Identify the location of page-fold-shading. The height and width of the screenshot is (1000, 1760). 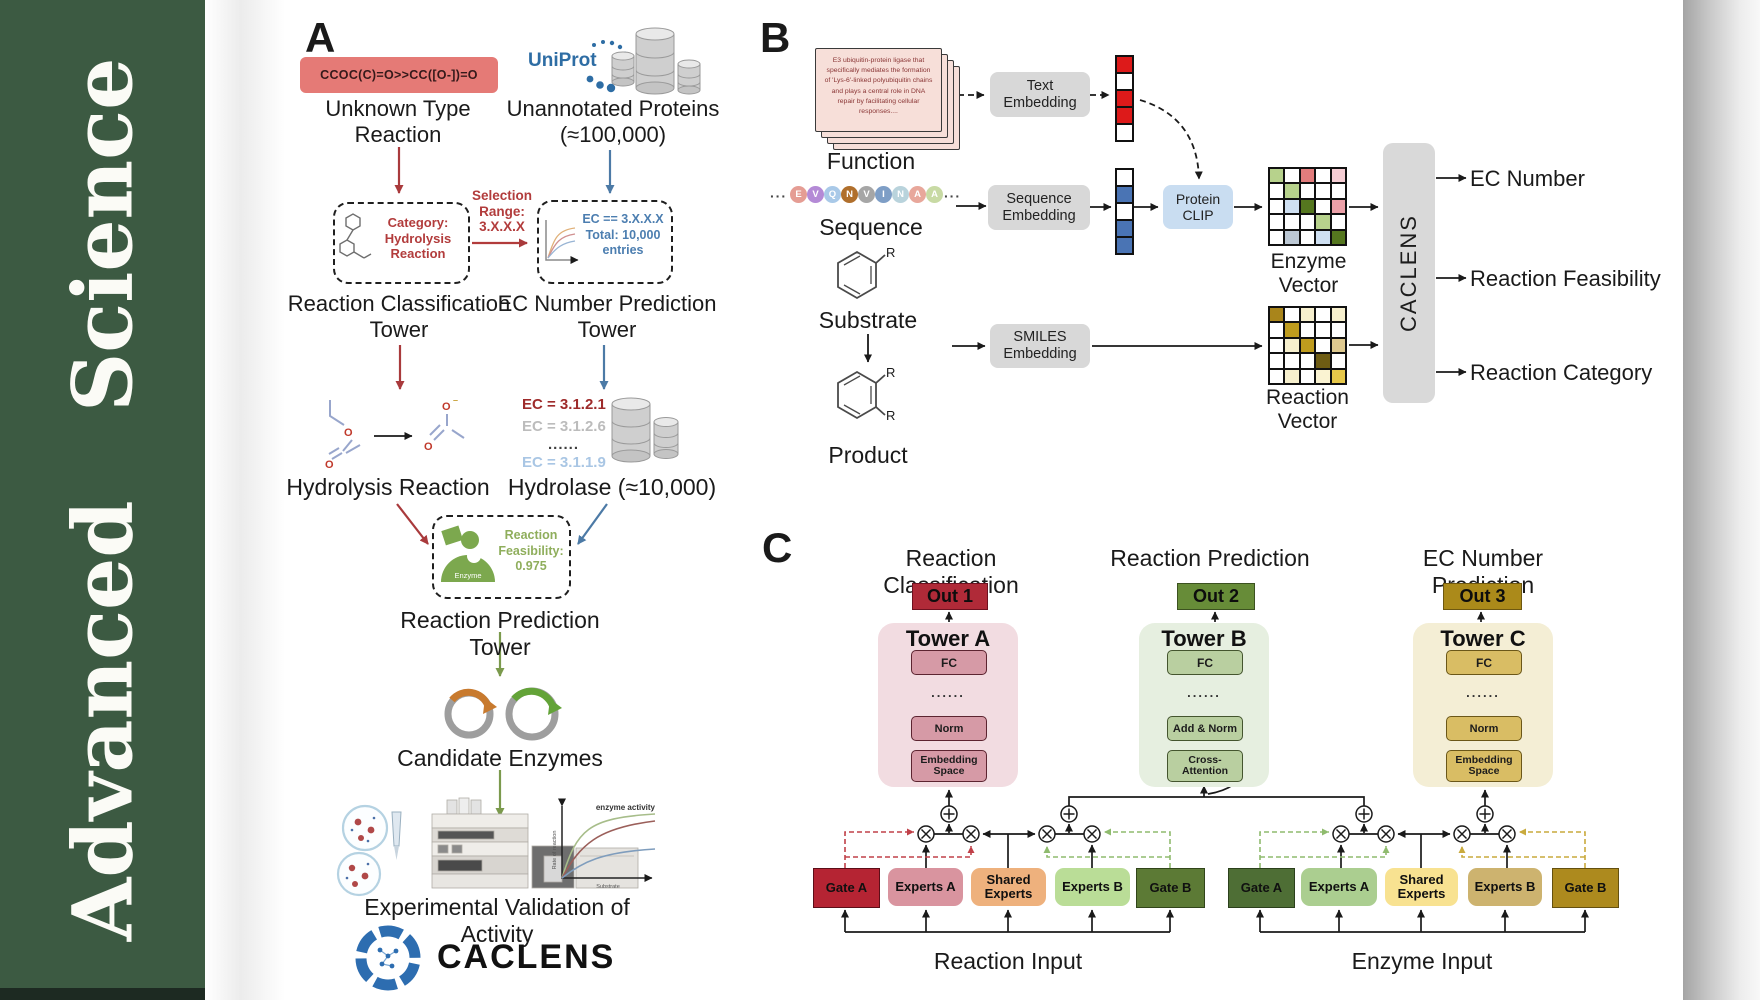
(245, 500).